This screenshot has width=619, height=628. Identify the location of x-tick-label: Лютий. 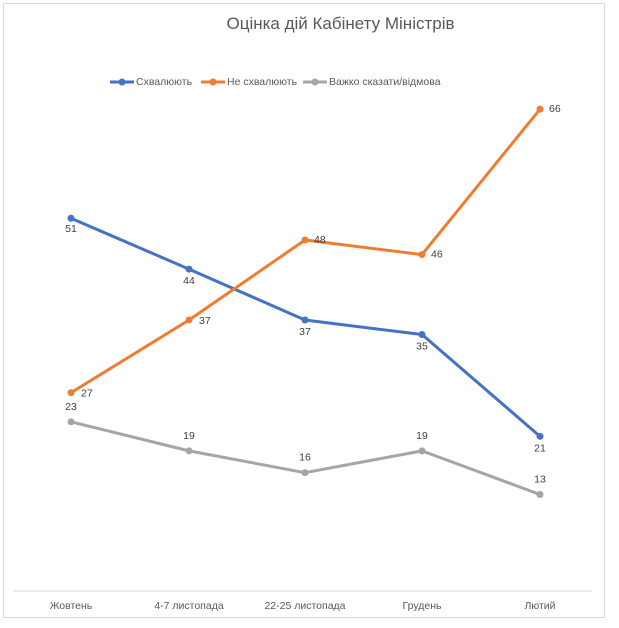
(539, 606).